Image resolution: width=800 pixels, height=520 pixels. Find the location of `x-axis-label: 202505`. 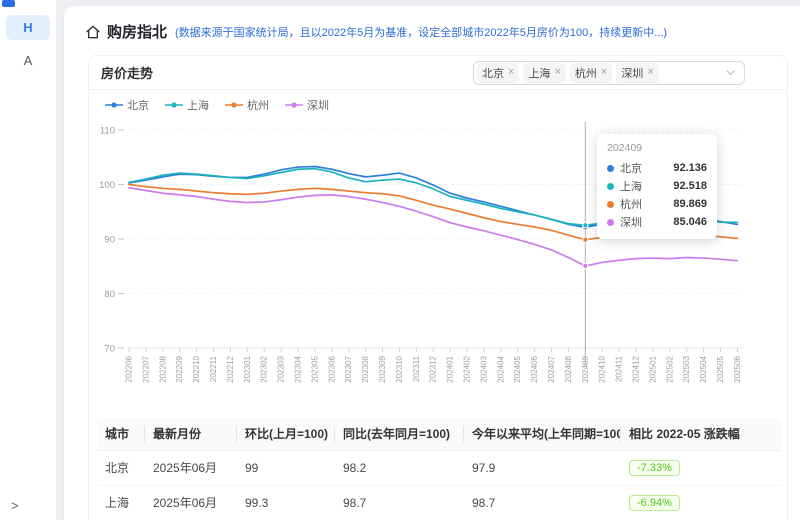

x-axis-label: 202505 is located at coordinates (720, 368).